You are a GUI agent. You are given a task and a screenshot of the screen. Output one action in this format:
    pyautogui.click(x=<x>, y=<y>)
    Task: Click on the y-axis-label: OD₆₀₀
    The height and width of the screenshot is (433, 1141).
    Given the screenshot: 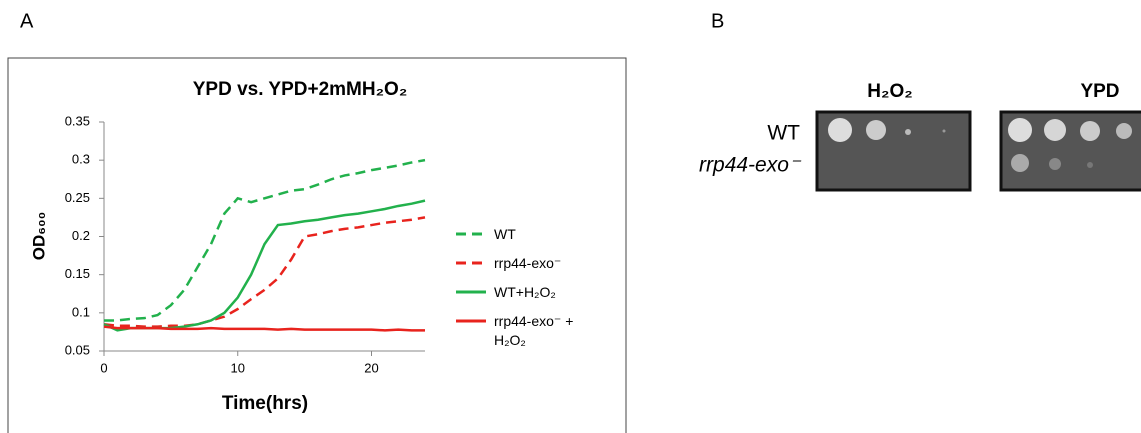 What is the action you would take?
    pyautogui.click(x=38, y=236)
    